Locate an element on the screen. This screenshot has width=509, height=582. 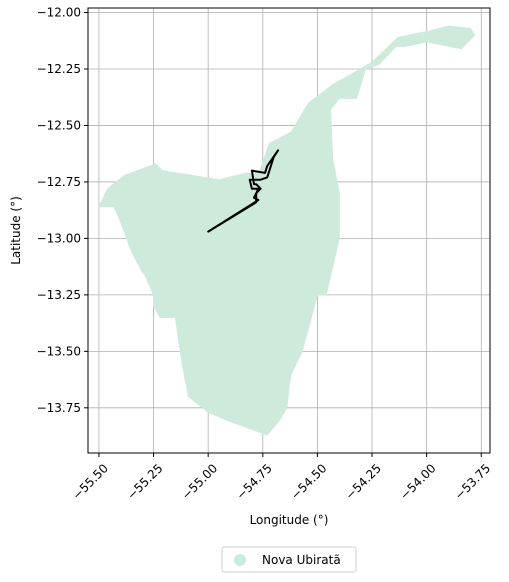
y-tick-label: −13.25 is located at coordinates (59, 295).